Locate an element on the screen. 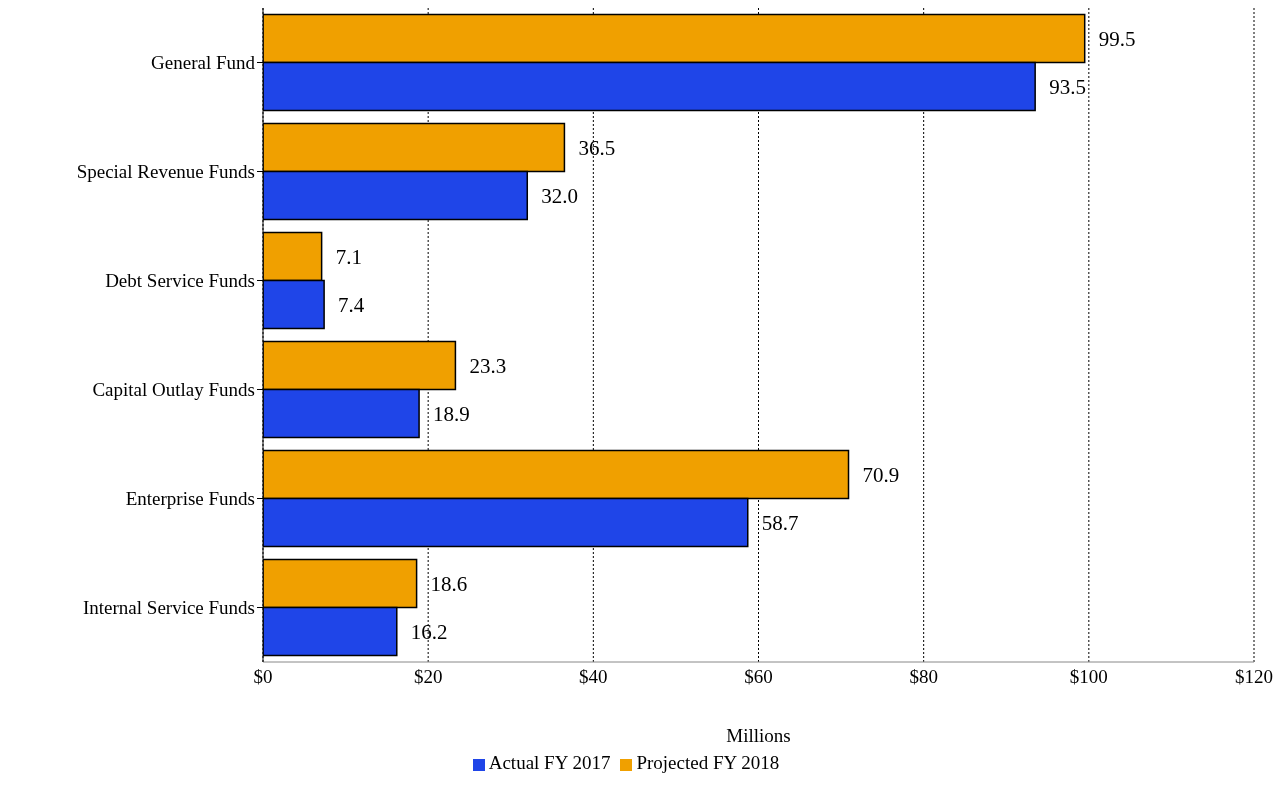 This screenshot has height=792, width=1282. y-tick-label: Enterprise Funds is located at coordinates (190, 499).